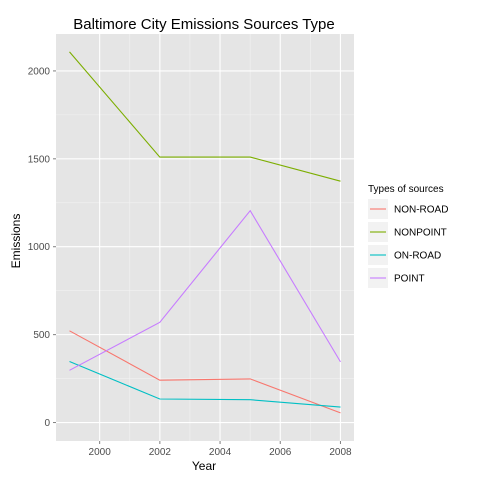  What do you see at coordinates (100, 452) in the screenshot?
I see `x-tick-label: 2000` at bounding box center [100, 452].